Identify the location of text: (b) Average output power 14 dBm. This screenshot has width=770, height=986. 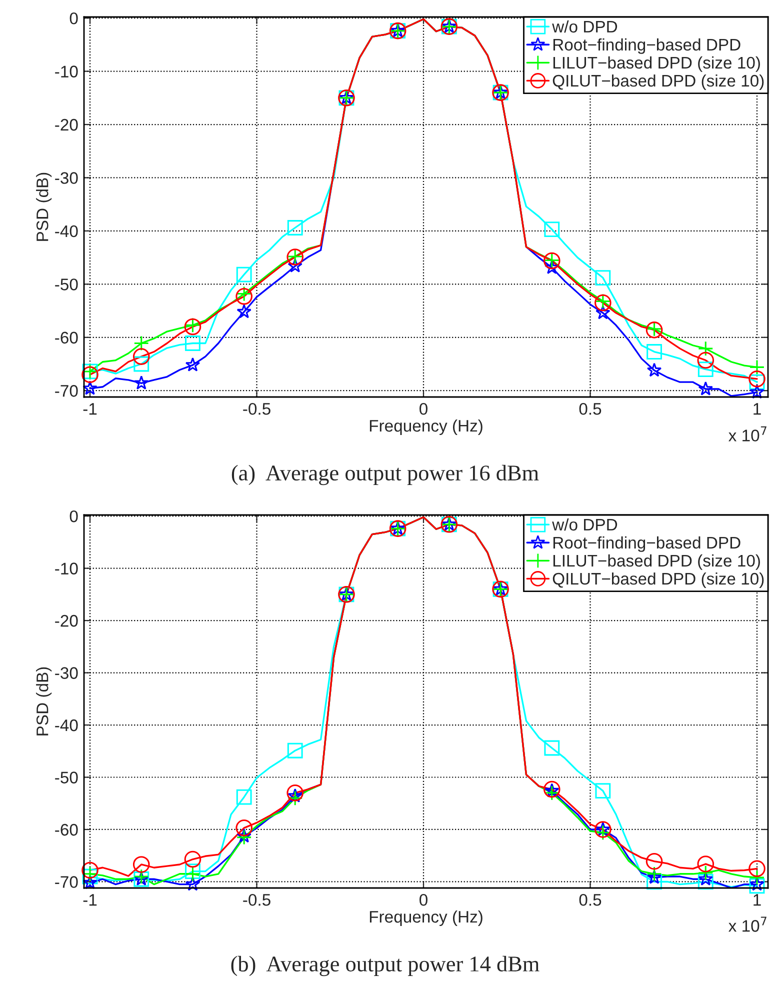
(385, 966).